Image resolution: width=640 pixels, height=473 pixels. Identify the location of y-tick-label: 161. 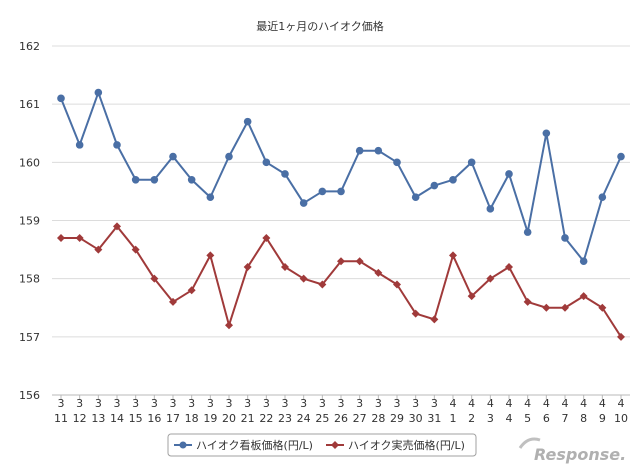
(29, 104).